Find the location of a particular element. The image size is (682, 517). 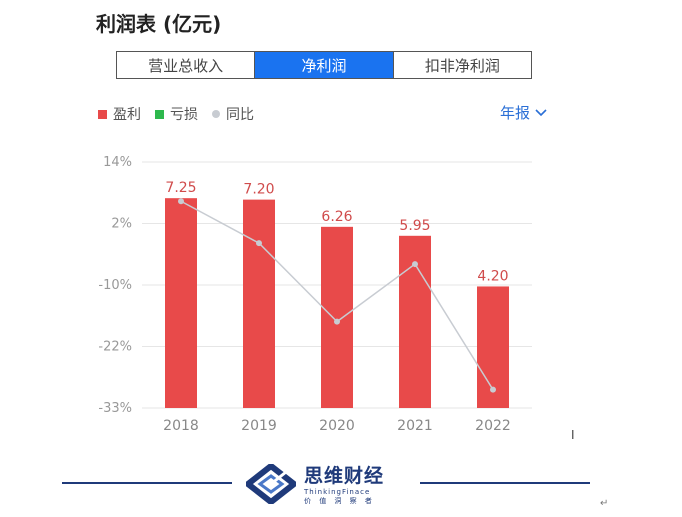

chart-title: 利润表 (亿元) is located at coordinates (159, 24).